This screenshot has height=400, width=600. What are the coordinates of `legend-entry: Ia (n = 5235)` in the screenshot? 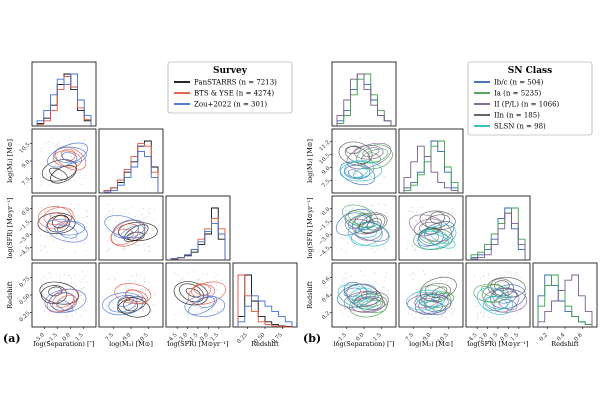 It's located at (518, 94).